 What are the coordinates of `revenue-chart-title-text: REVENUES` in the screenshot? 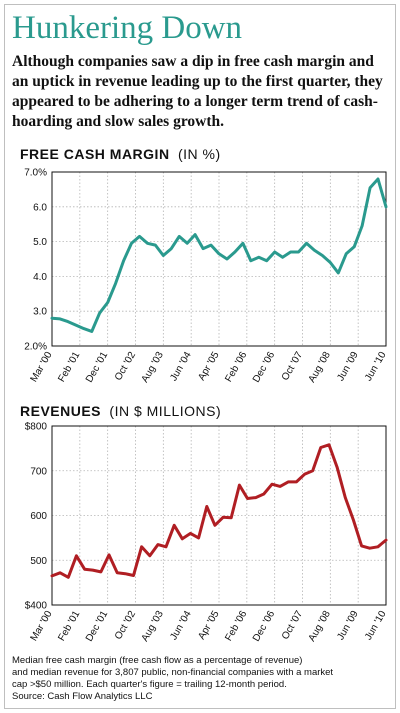 It's located at (61, 411).